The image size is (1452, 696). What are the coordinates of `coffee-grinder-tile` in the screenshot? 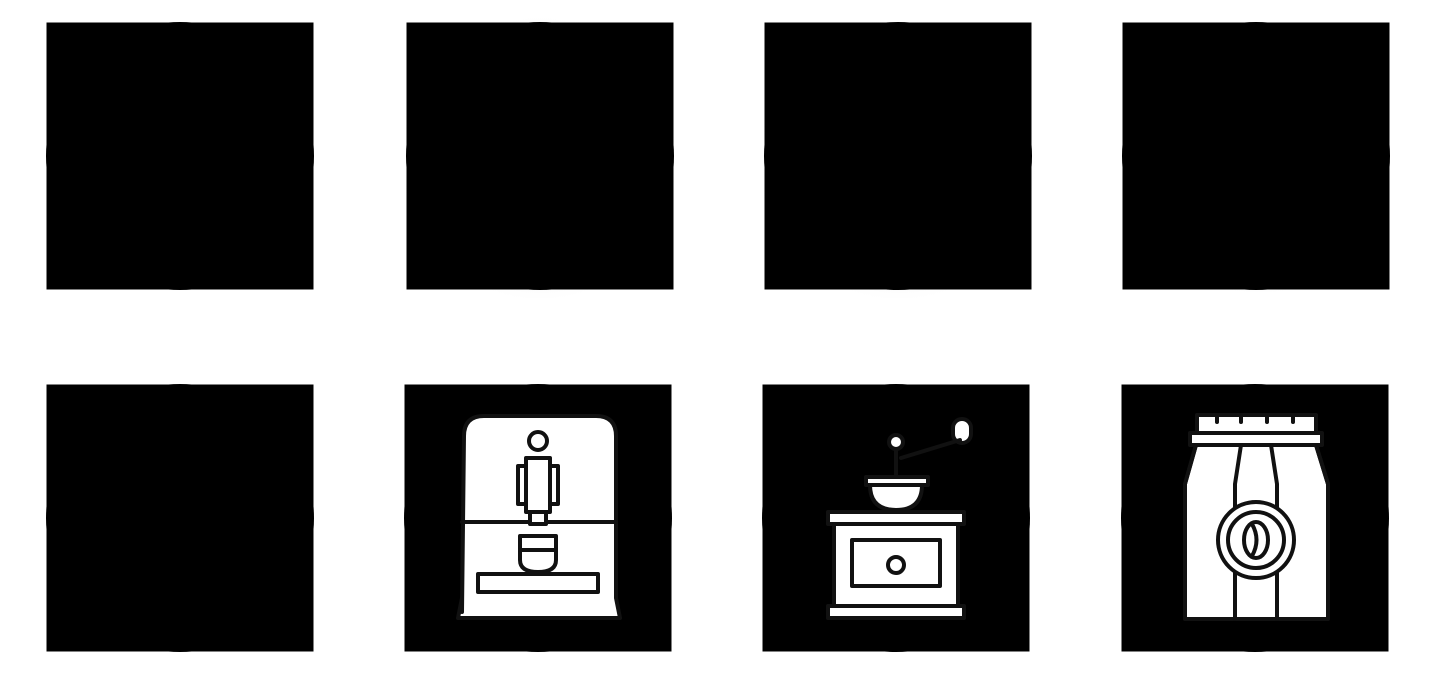 It's located at (896, 518).